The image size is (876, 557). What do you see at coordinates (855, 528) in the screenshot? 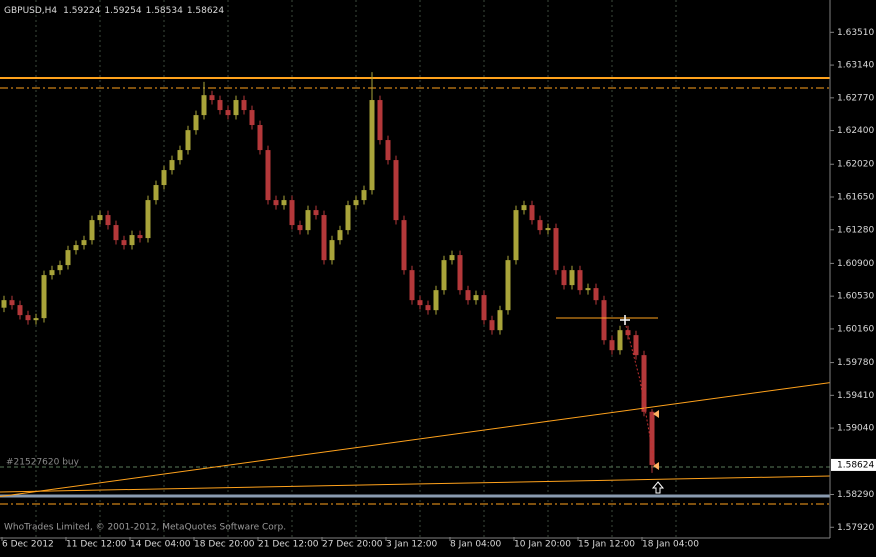
I see `y-tick-label: 1.57920` at bounding box center [855, 528].